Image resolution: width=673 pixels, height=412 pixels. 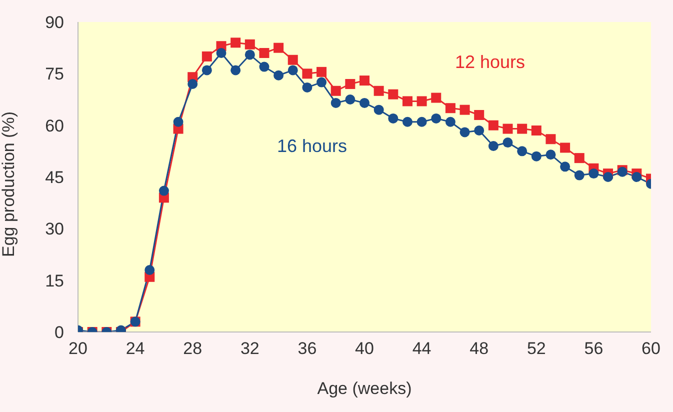 What do you see at coordinates (54, 280) in the screenshot?
I see `y-tick-label: 15` at bounding box center [54, 280].